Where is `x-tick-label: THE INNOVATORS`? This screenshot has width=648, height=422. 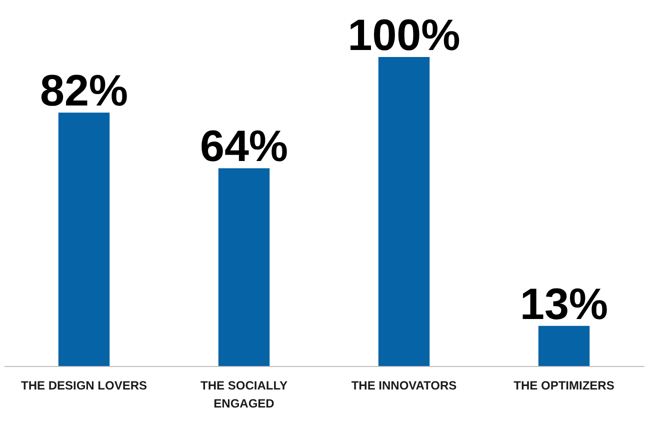 x-tick-label: THE INNOVATORS is located at coordinates (404, 385).